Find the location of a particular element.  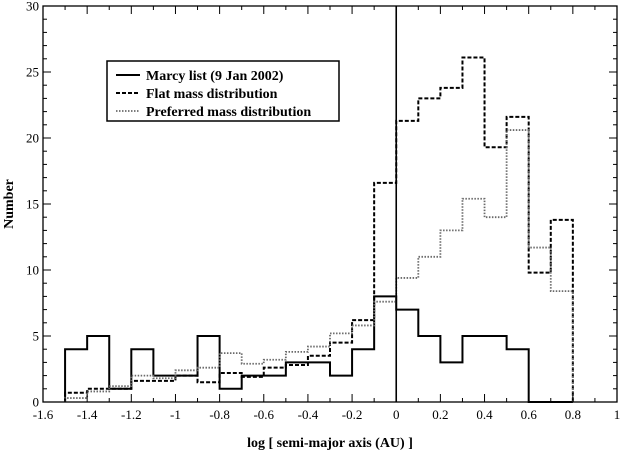

y-tick-label: 5 is located at coordinates (36, 336).